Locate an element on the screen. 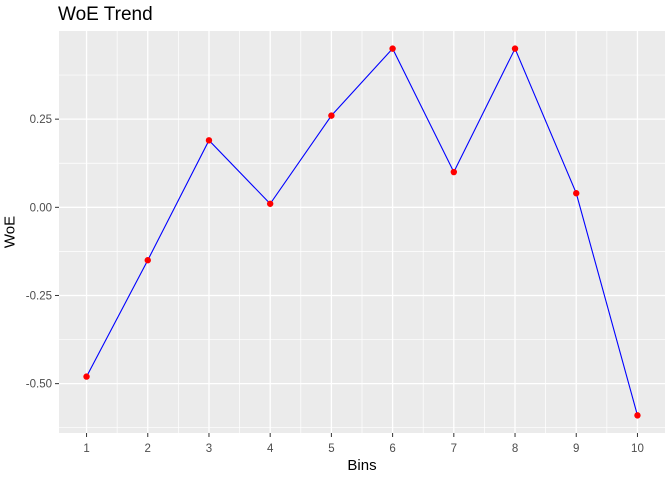 Image resolution: width=672 pixels, height=480 pixels. x-tick-label: 2 is located at coordinates (148, 449).